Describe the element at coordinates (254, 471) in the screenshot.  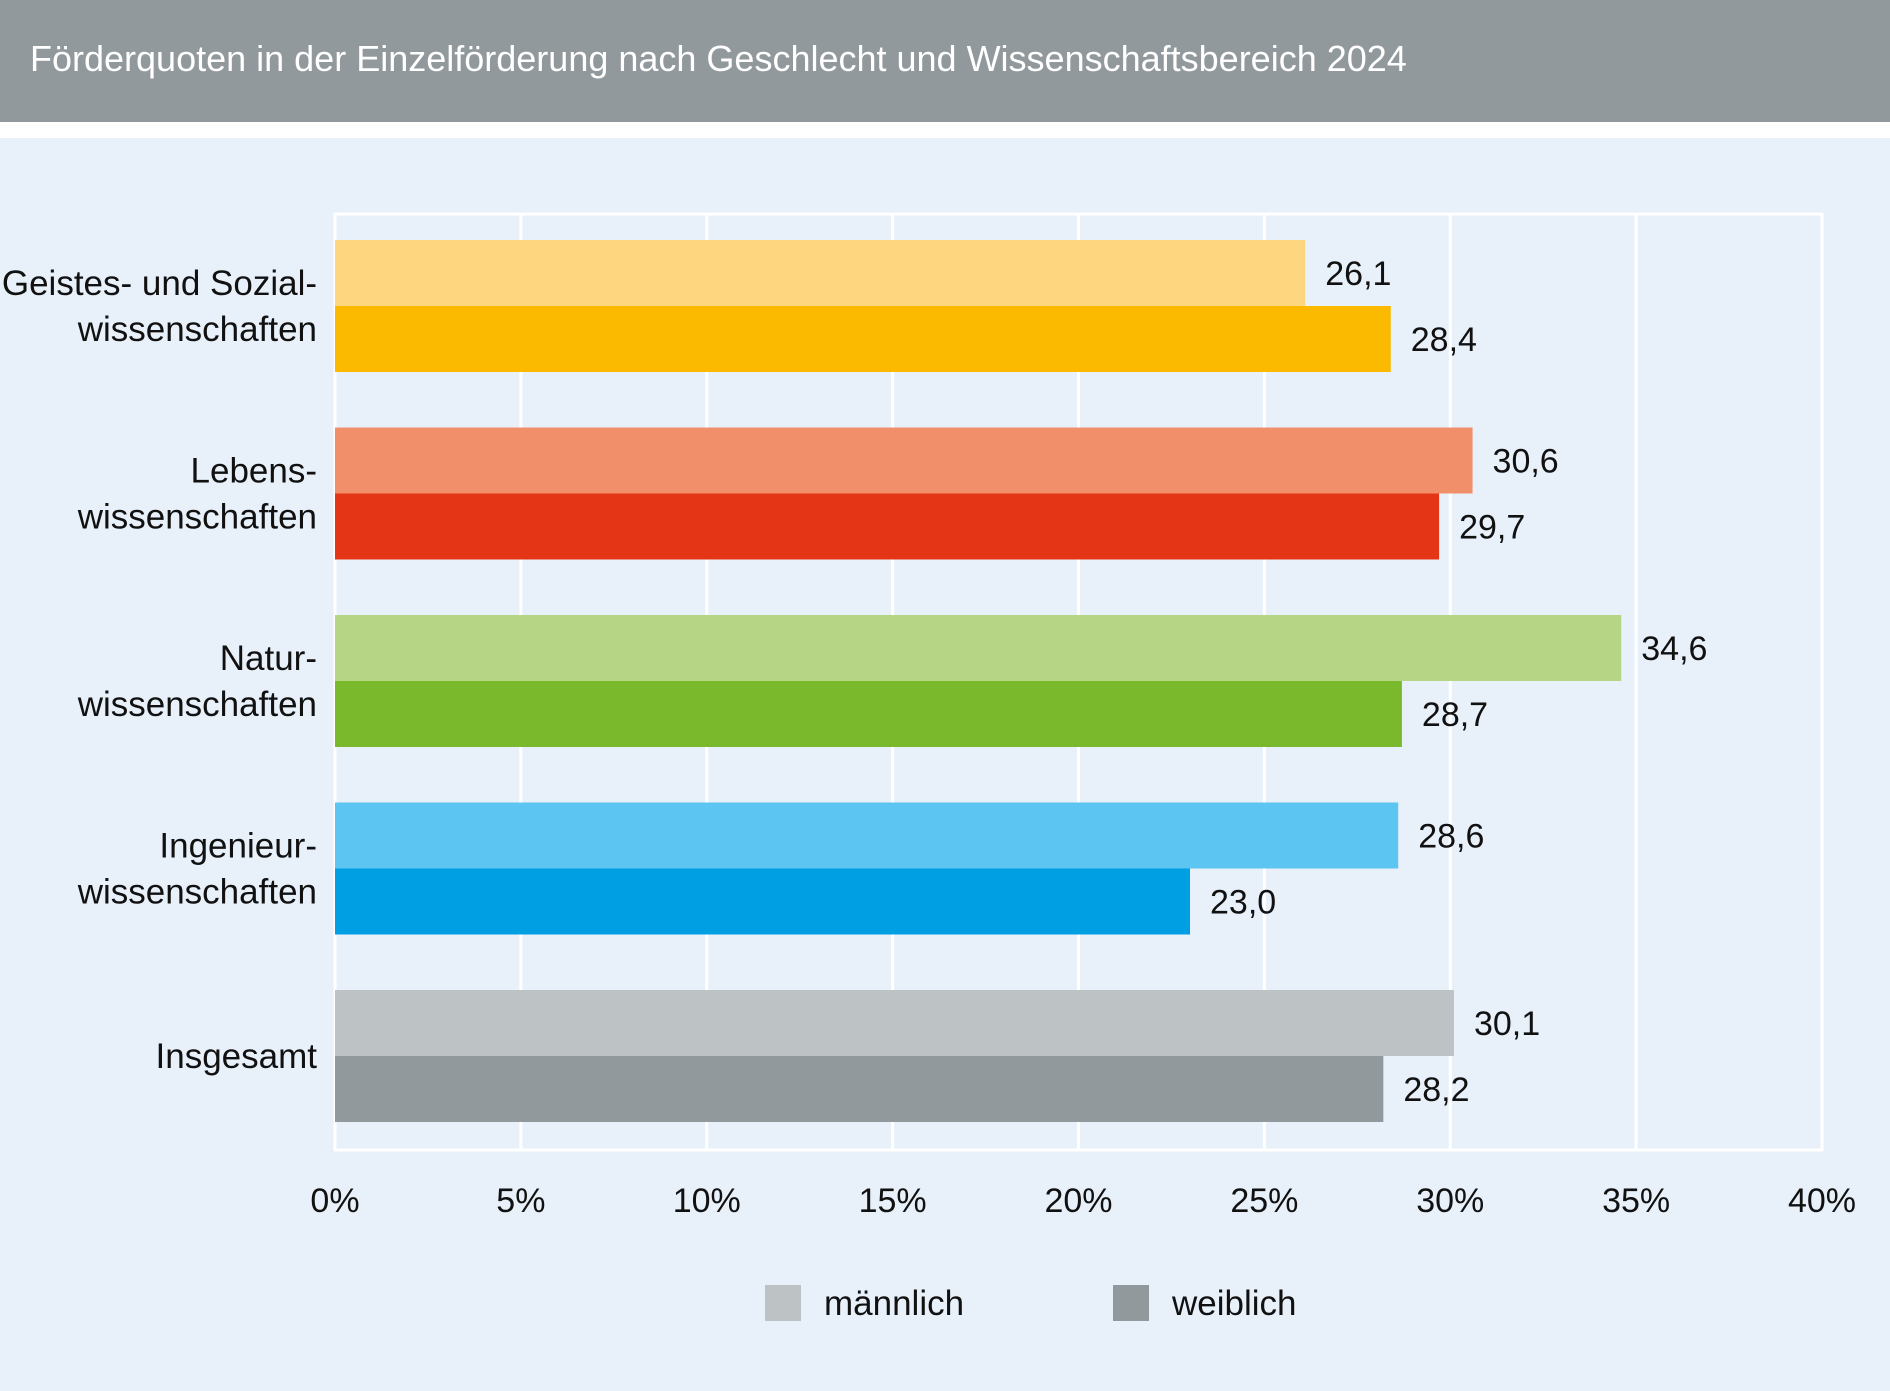
I see `category-label: Lebens-` at that location.